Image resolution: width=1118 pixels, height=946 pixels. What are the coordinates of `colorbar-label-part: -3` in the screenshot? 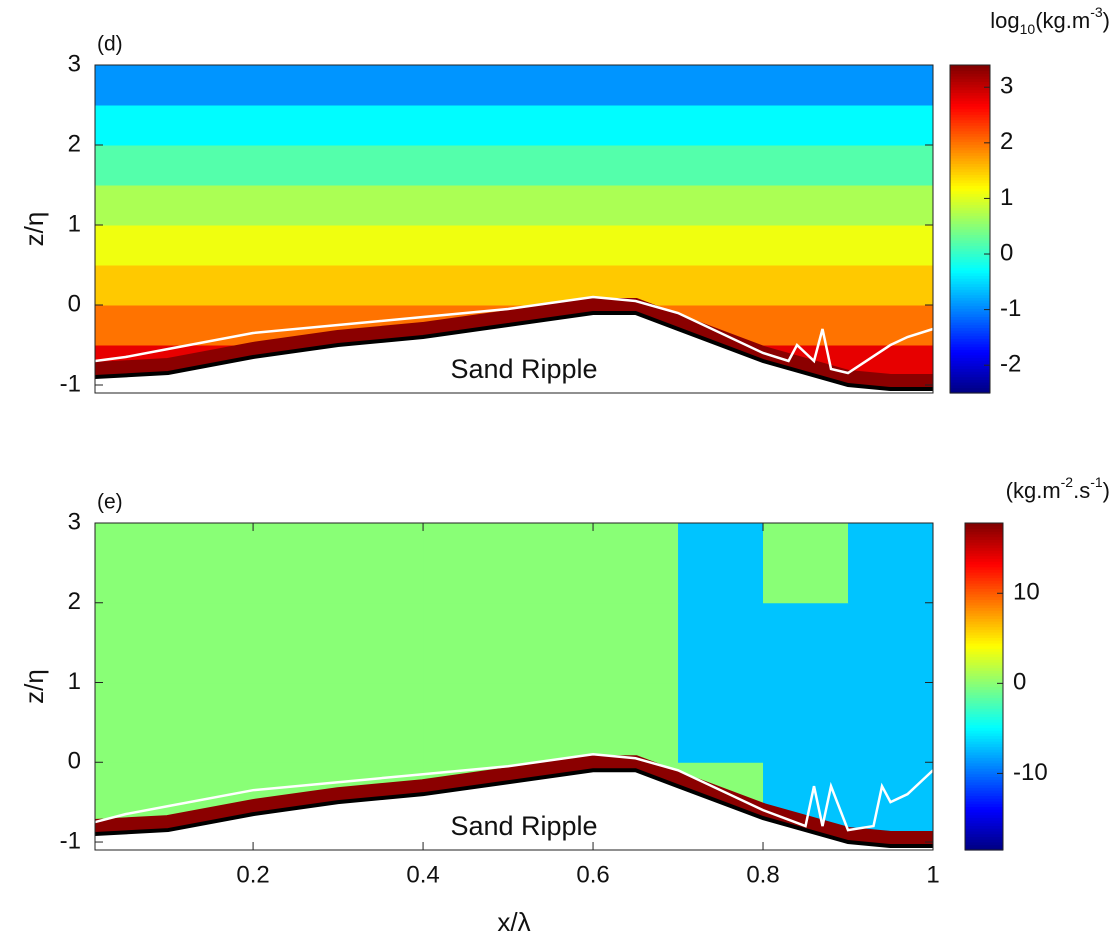 It's located at (1096, 12).